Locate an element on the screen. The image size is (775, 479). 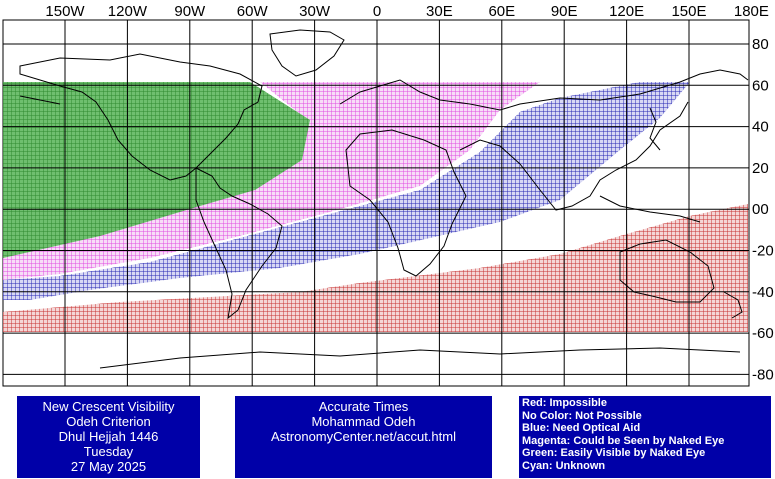
latitude-label: -40 is located at coordinates (763, 292).